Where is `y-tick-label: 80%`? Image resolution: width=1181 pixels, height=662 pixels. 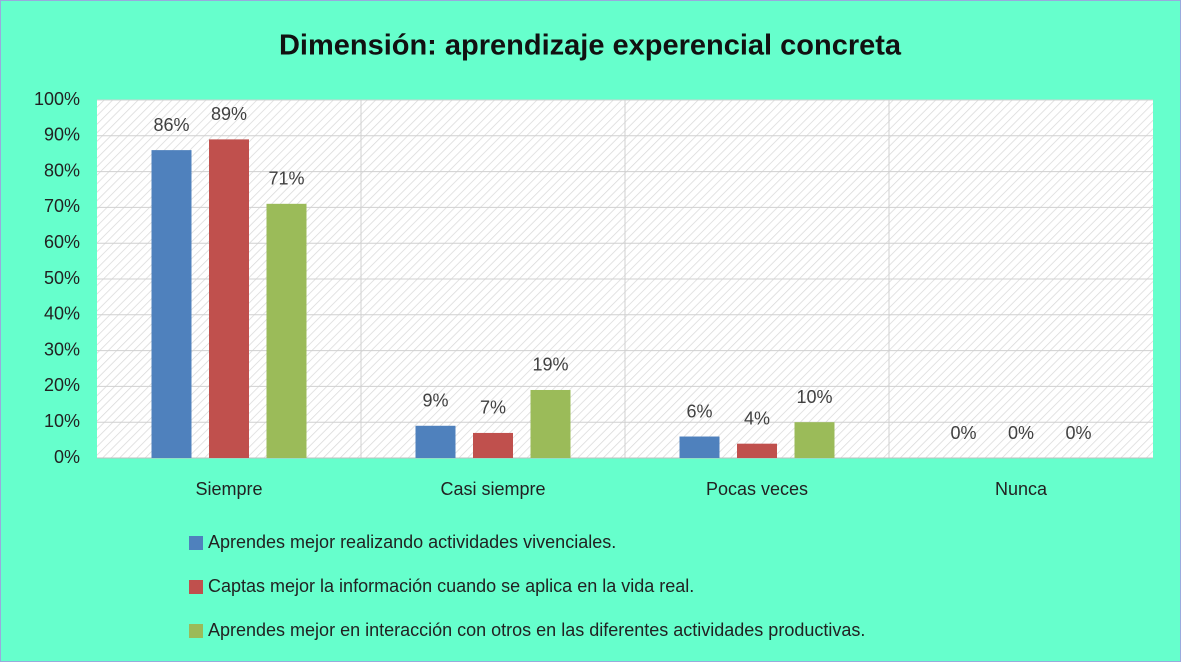 y-tick-label: 80% is located at coordinates (62, 170).